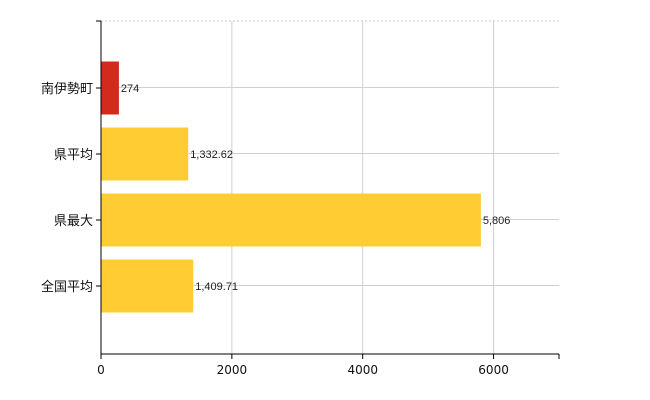  What do you see at coordinates (362, 370) in the screenshot?
I see `x-tick-label: 4000` at bounding box center [362, 370].